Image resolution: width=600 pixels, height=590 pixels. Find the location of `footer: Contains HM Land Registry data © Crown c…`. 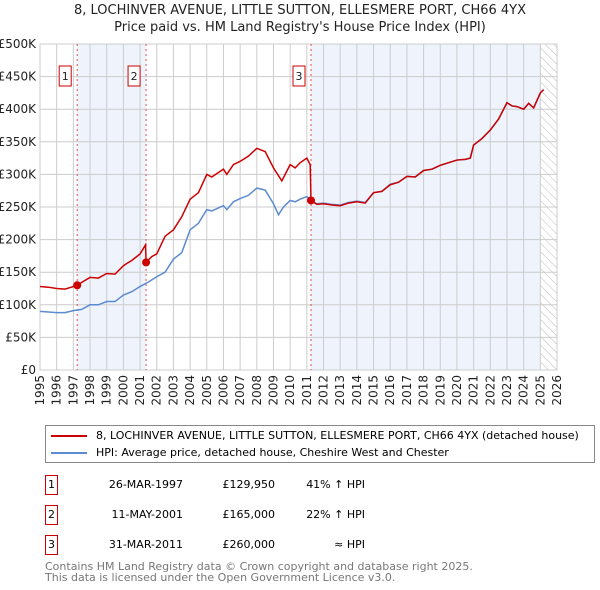

footer: Contains HM Land Registry data © Crown c… is located at coordinates (259, 572).